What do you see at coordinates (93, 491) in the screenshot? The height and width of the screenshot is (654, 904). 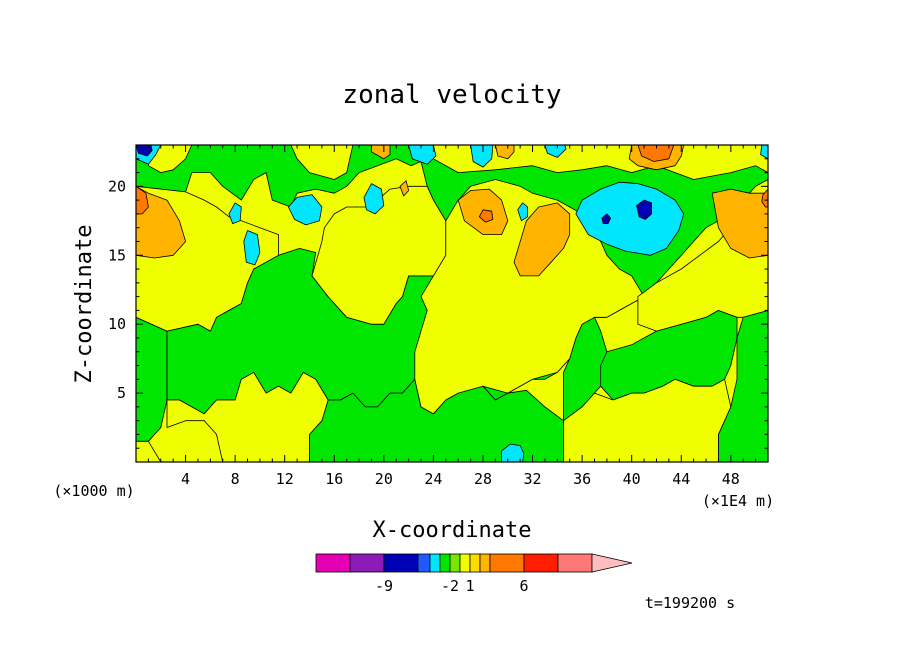 I see `x-unit-left-label: (×1000 m)` at bounding box center [93, 491].